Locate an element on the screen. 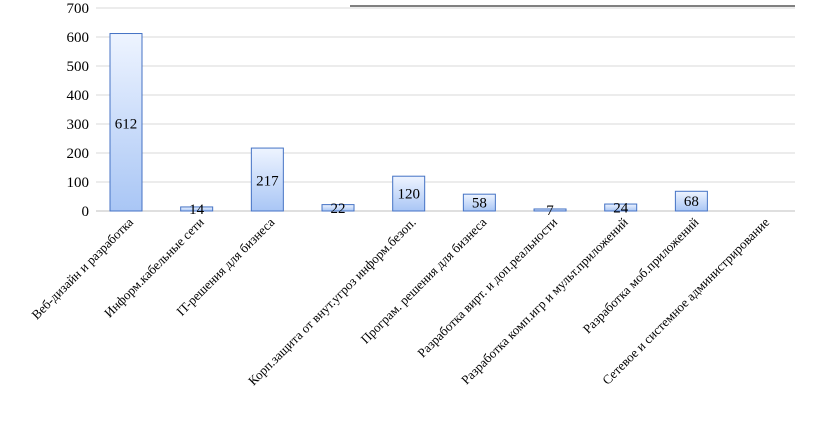 Image resolution: width=817 pixels, height=438 pixels. data-label-6: 7 is located at coordinates (550, 211).